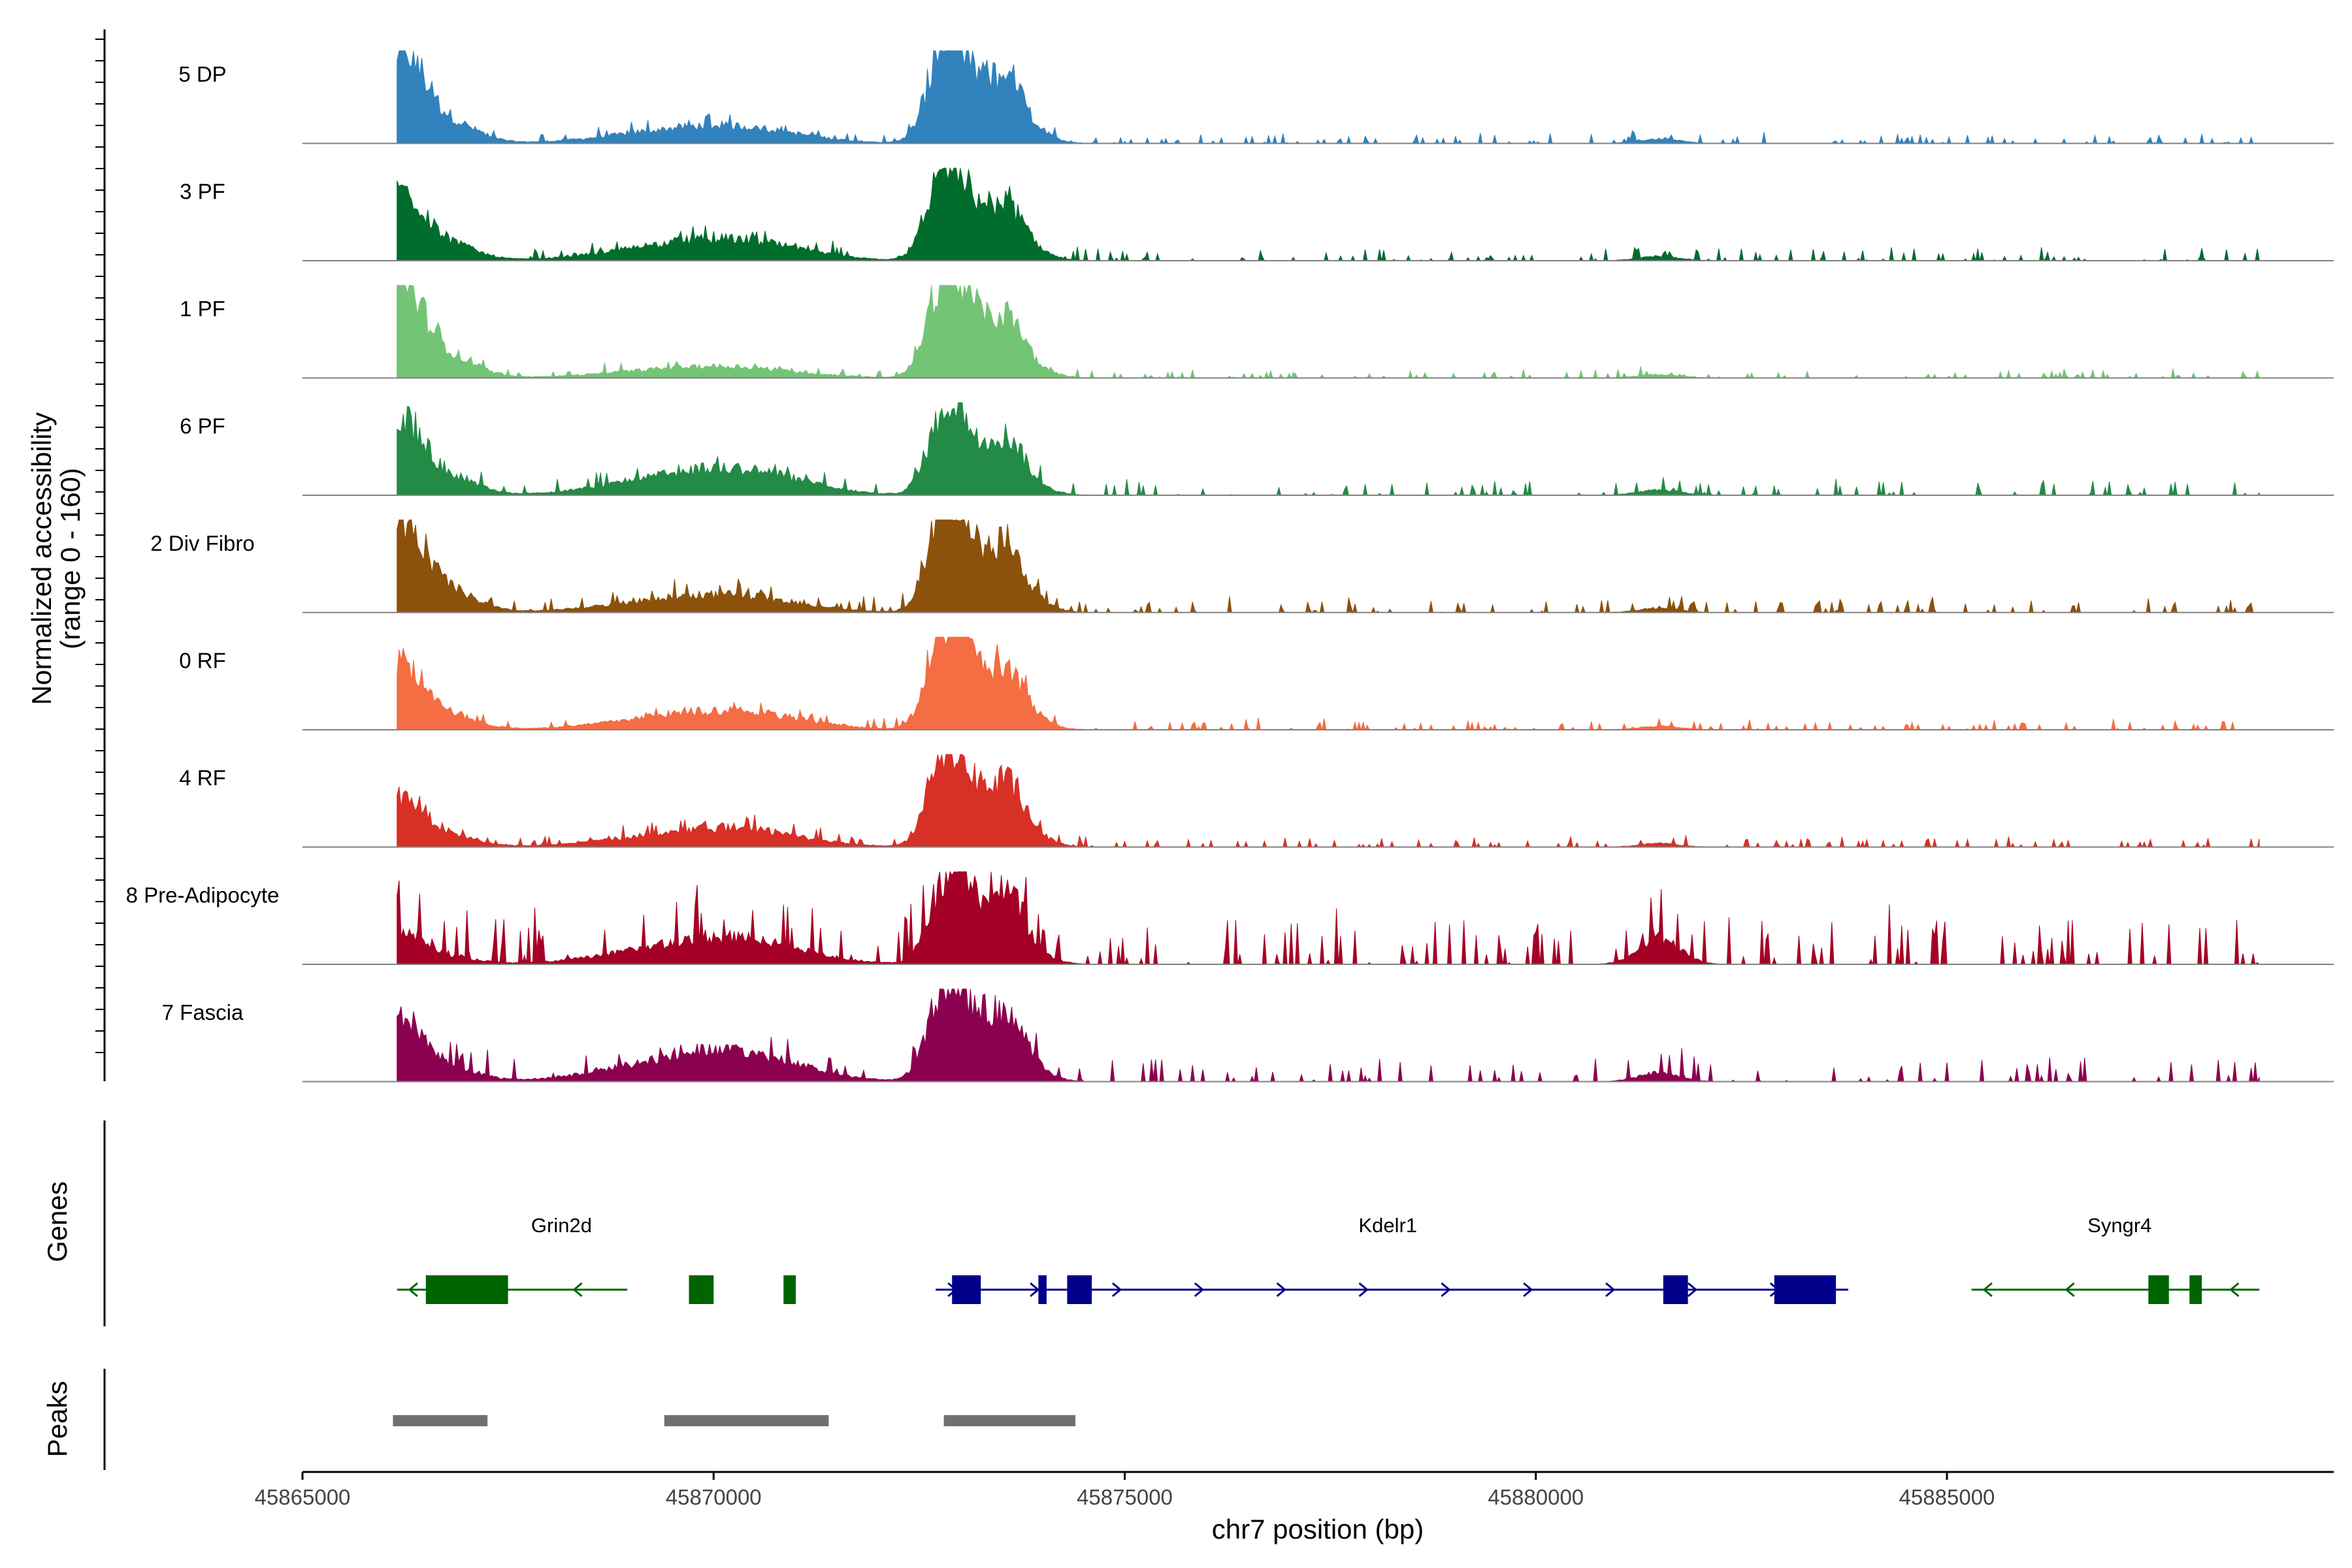 The height and width of the screenshot is (1568, 2352). What do you see at coordinates (57, 1419) in the screenshot?
I see `peaks-panel-label: Peaks` at bounding box center [57, 1419].